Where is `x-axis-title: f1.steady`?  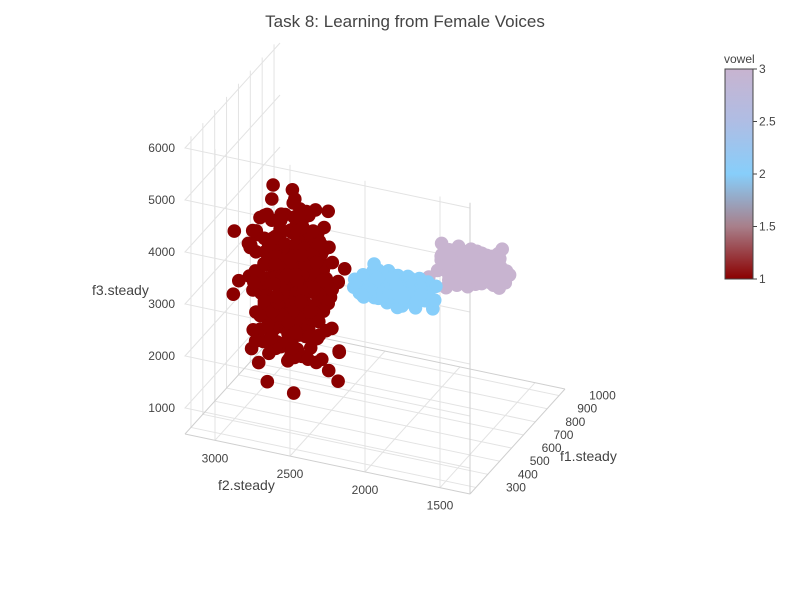
x-axis-title: f1.steady is located at coordinates (588, 456).